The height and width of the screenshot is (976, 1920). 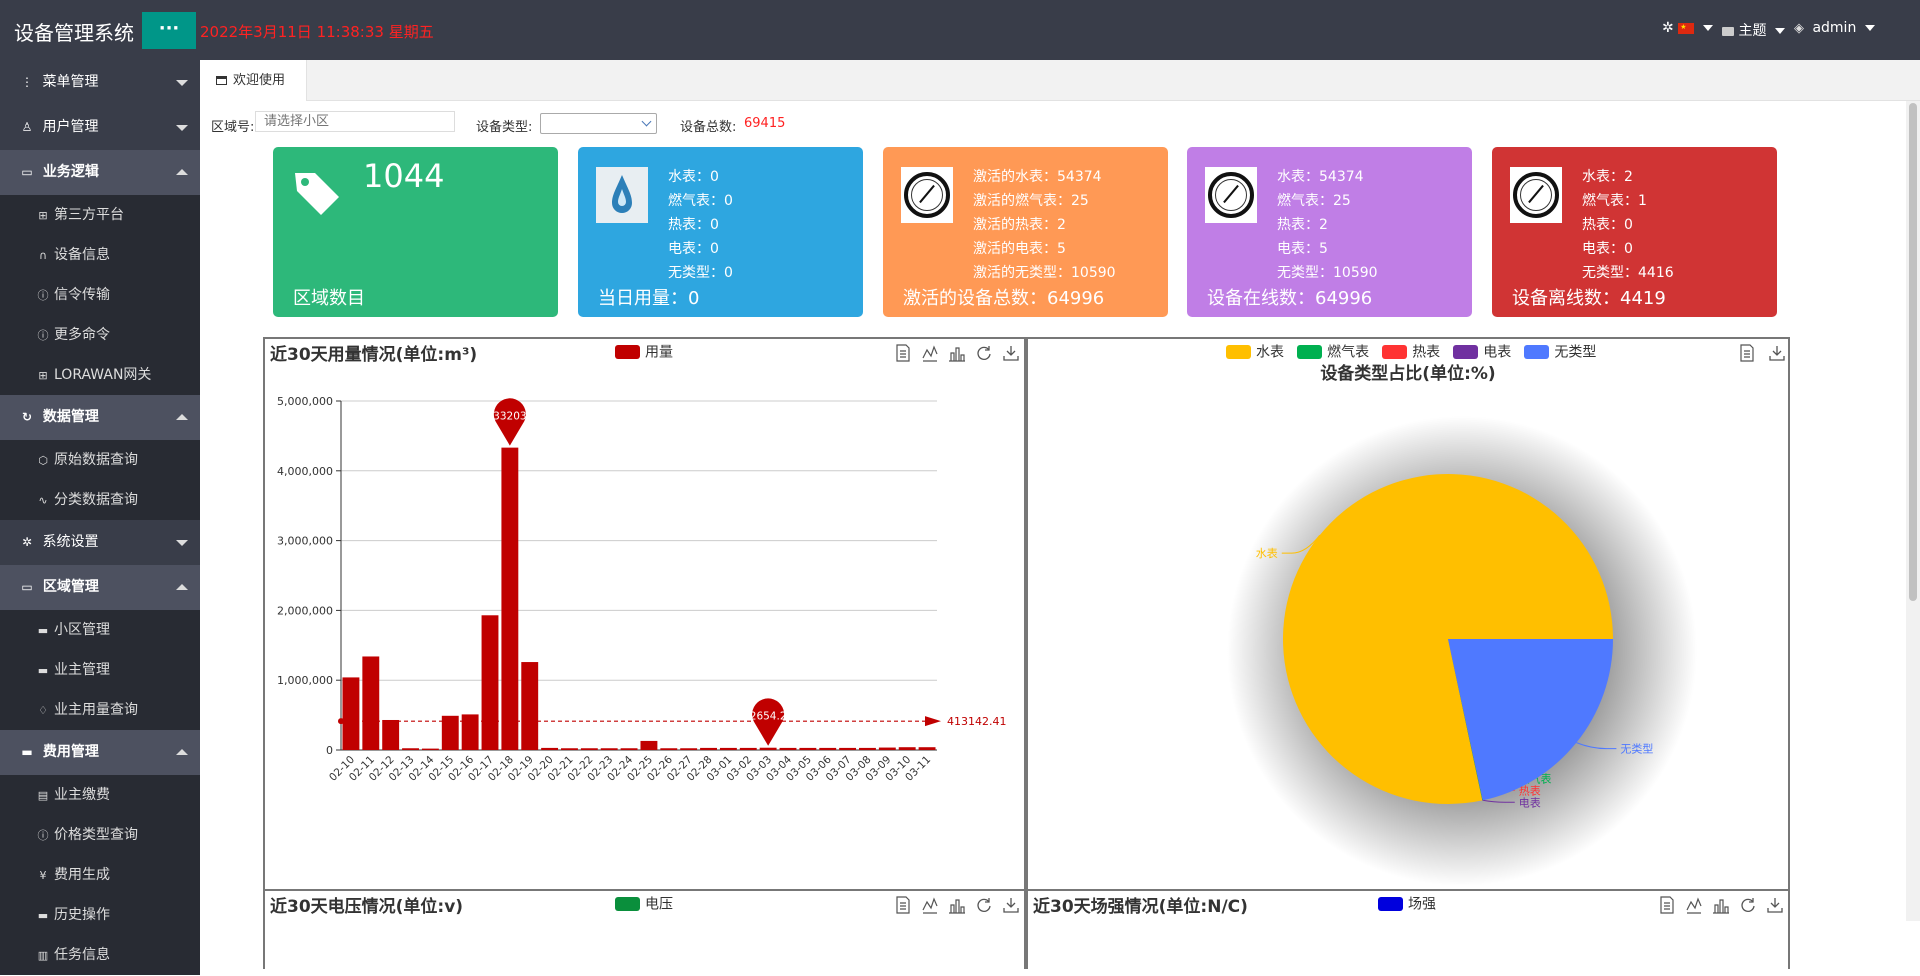 What do you see at coordinates (100, 630) in the screenshot?
I see `sidebar-item-community: ▬ 小区管理` at bounding box center [100, 630].